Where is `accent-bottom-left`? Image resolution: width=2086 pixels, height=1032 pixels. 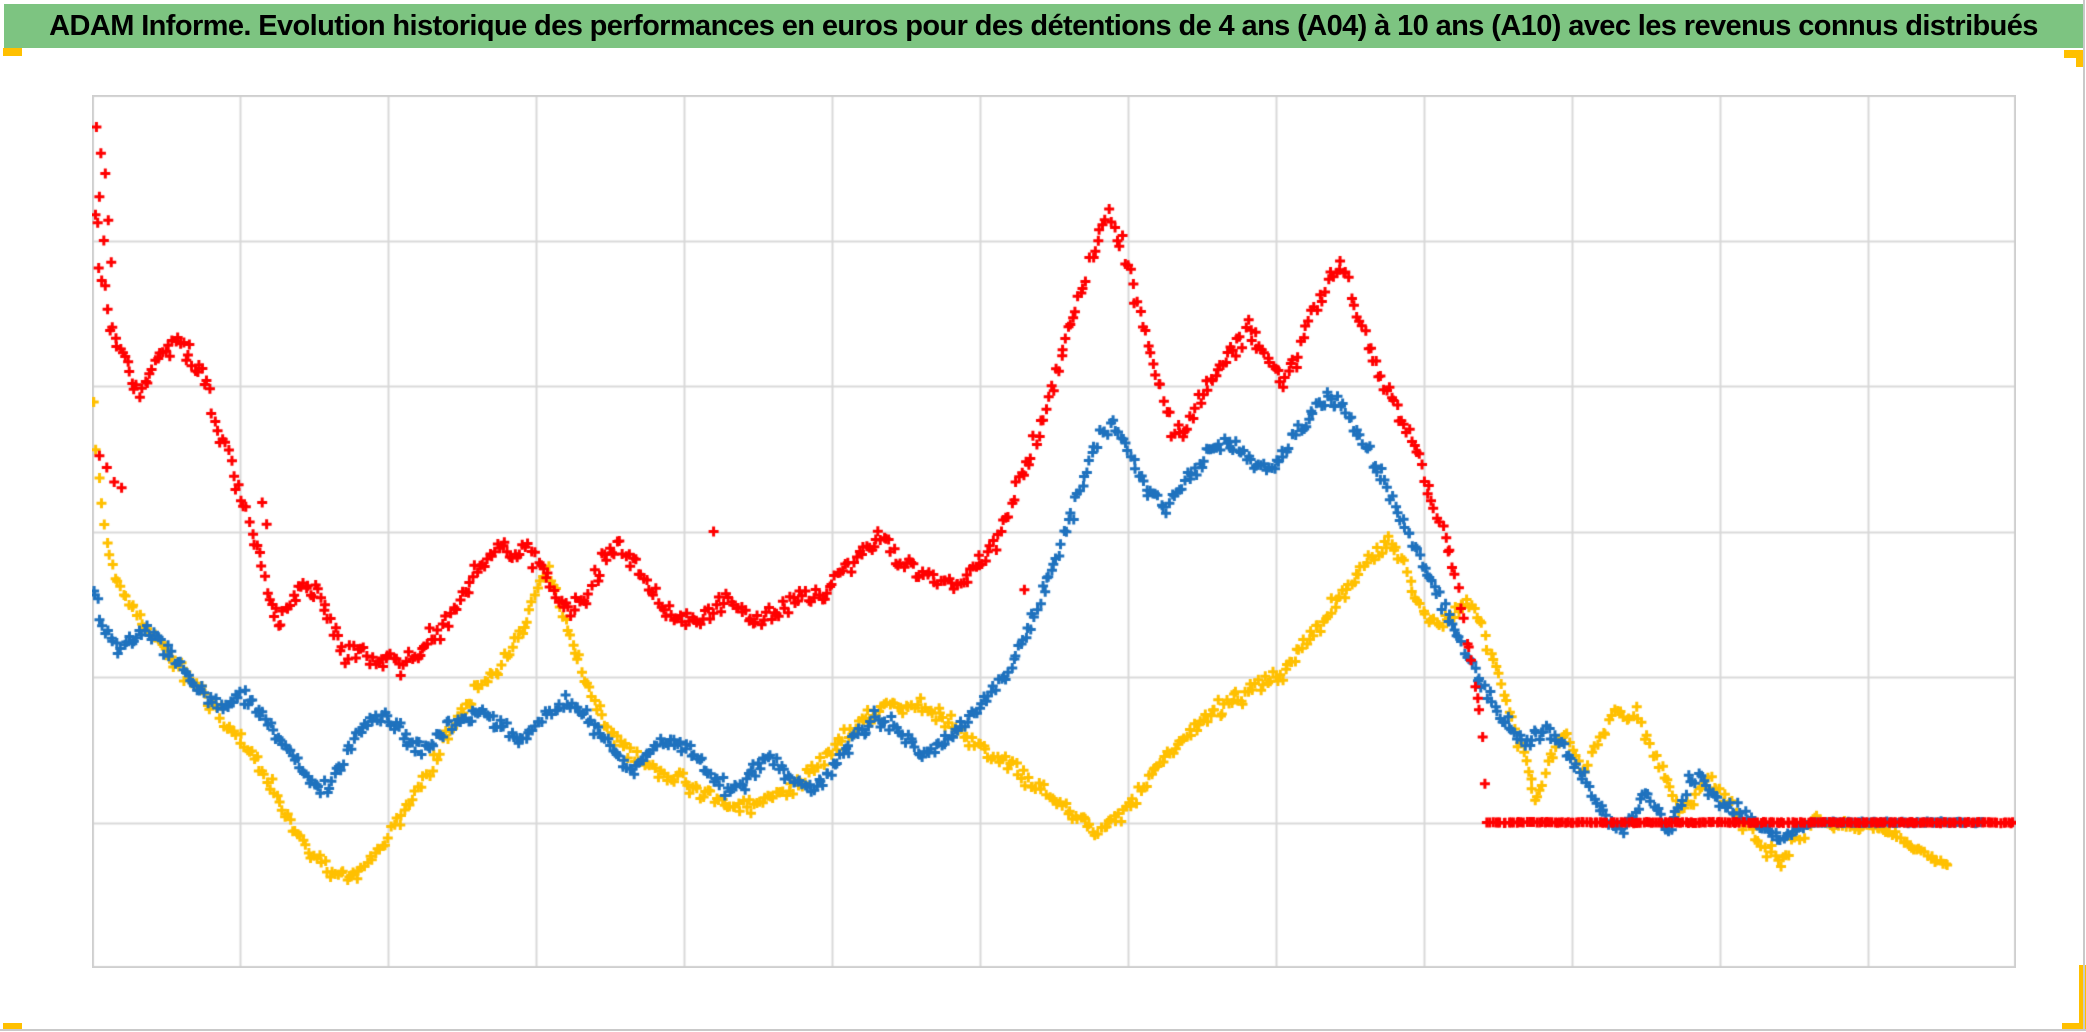 accent-bottom-left is located at coordinates (12, 1027).